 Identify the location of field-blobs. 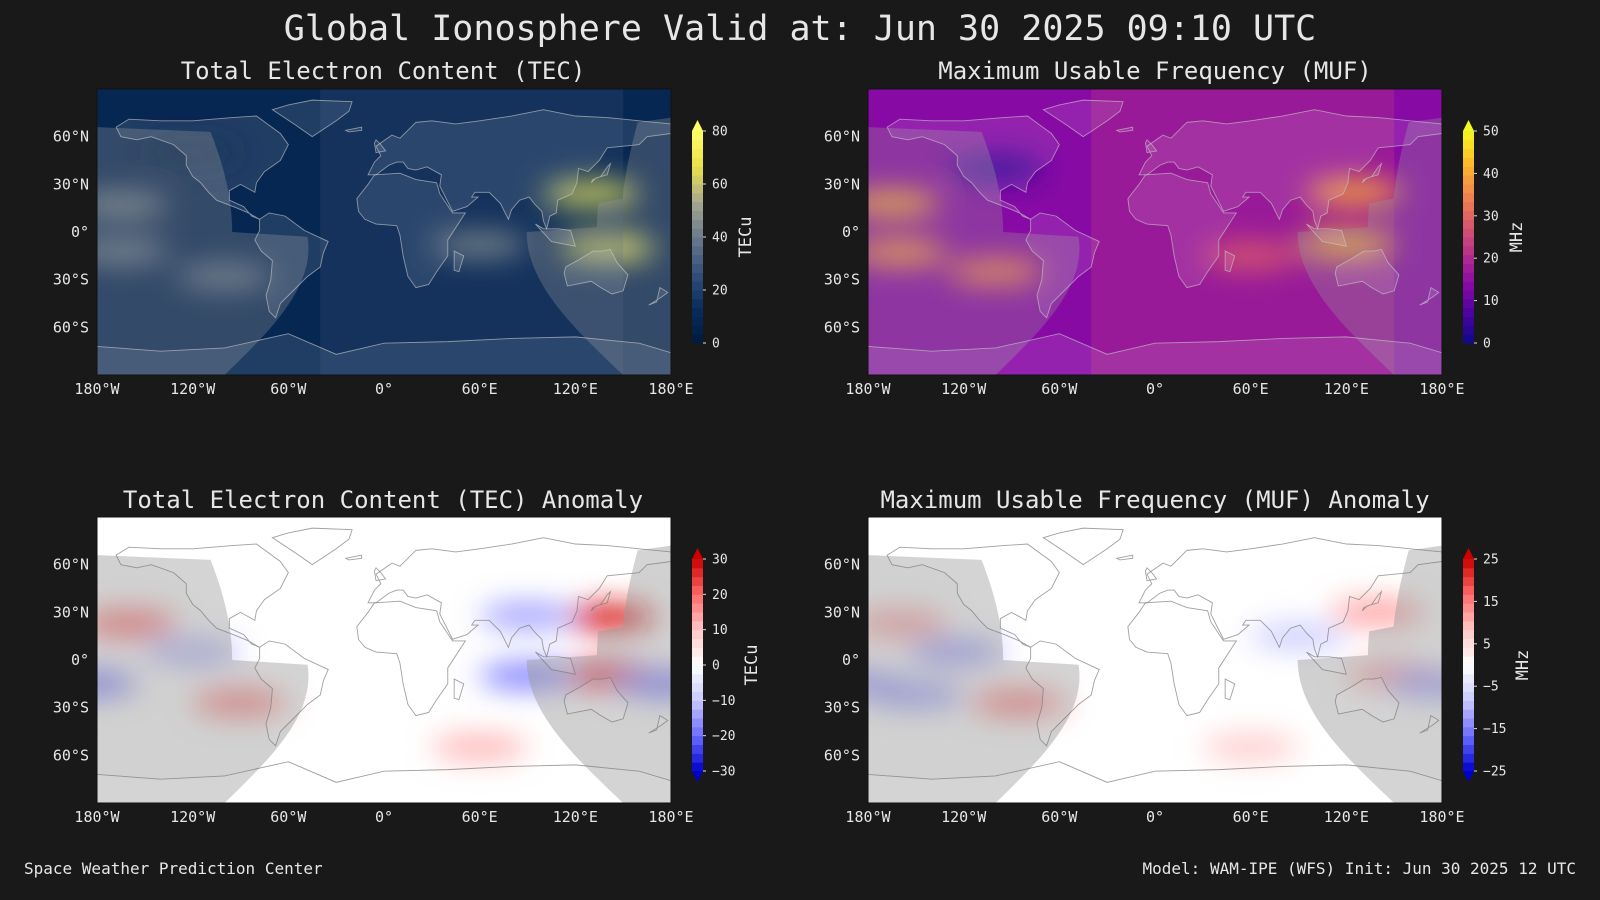
(376, 214).